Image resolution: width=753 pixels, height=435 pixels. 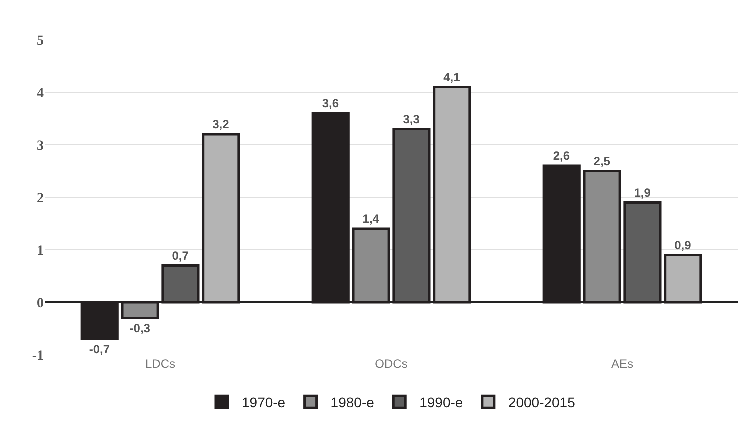 I want to click on legend-label: 1980-e, so click(x=352, y=402).